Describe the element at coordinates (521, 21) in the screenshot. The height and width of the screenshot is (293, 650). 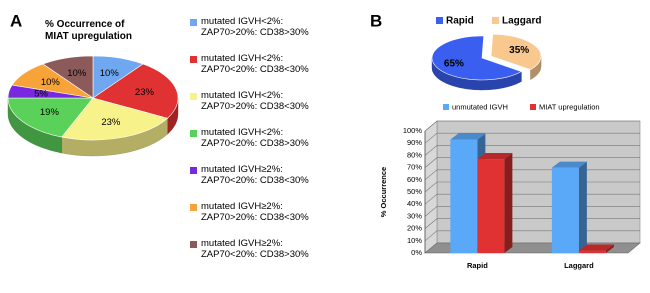
I see `legend-label: Laggard` at that location.